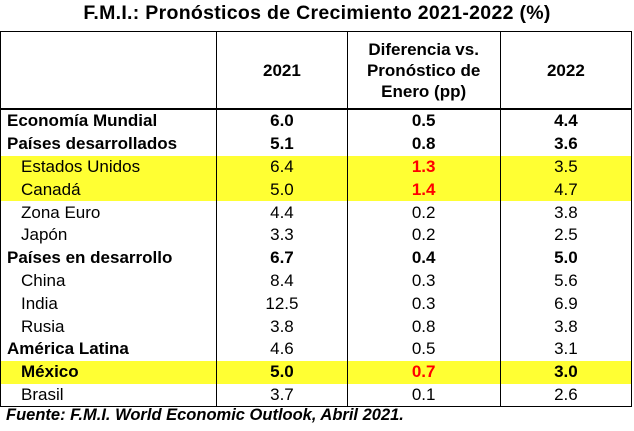  I want to click on value-2021: 3.3, so click(282, 235).